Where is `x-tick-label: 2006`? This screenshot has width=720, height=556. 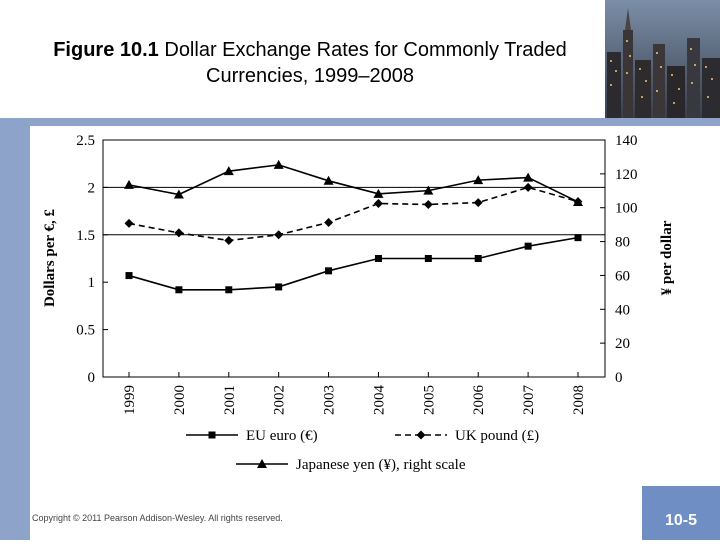 x-tick-label: 2006 is located at coordinates (479, 400).